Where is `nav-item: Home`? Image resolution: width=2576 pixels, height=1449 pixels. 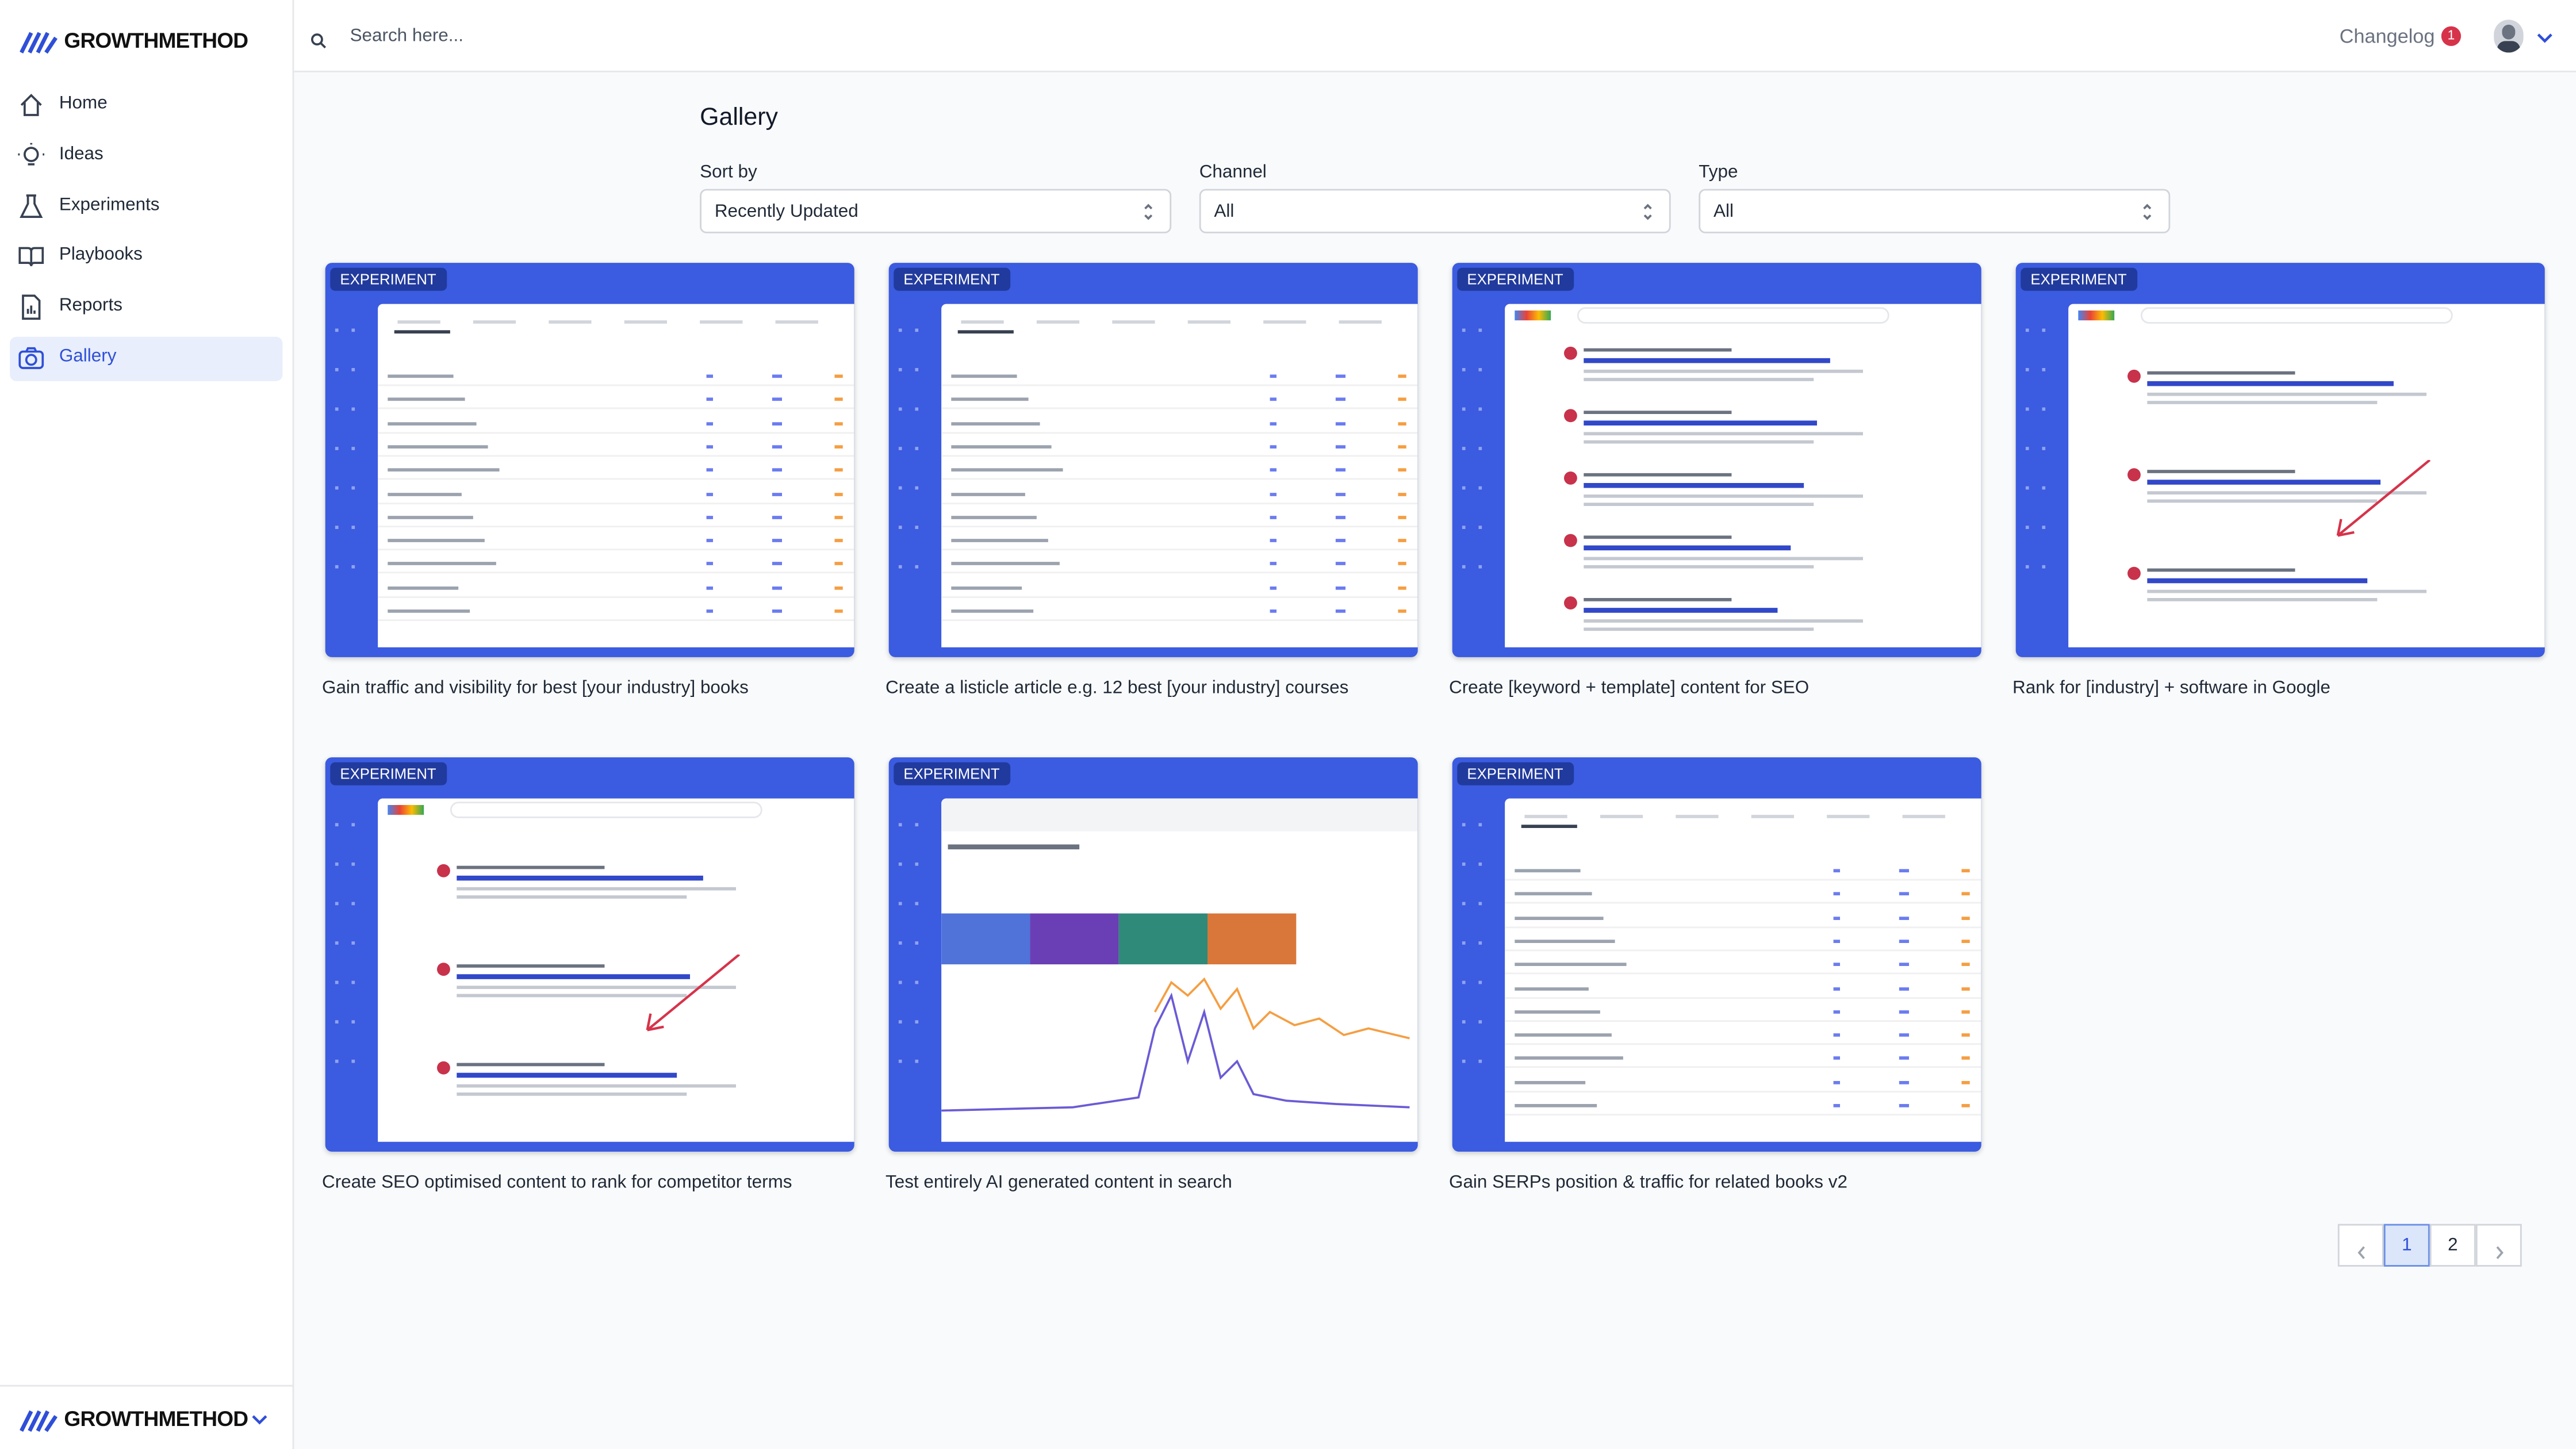
nav-item: Home is located at coordinates (146, 106).